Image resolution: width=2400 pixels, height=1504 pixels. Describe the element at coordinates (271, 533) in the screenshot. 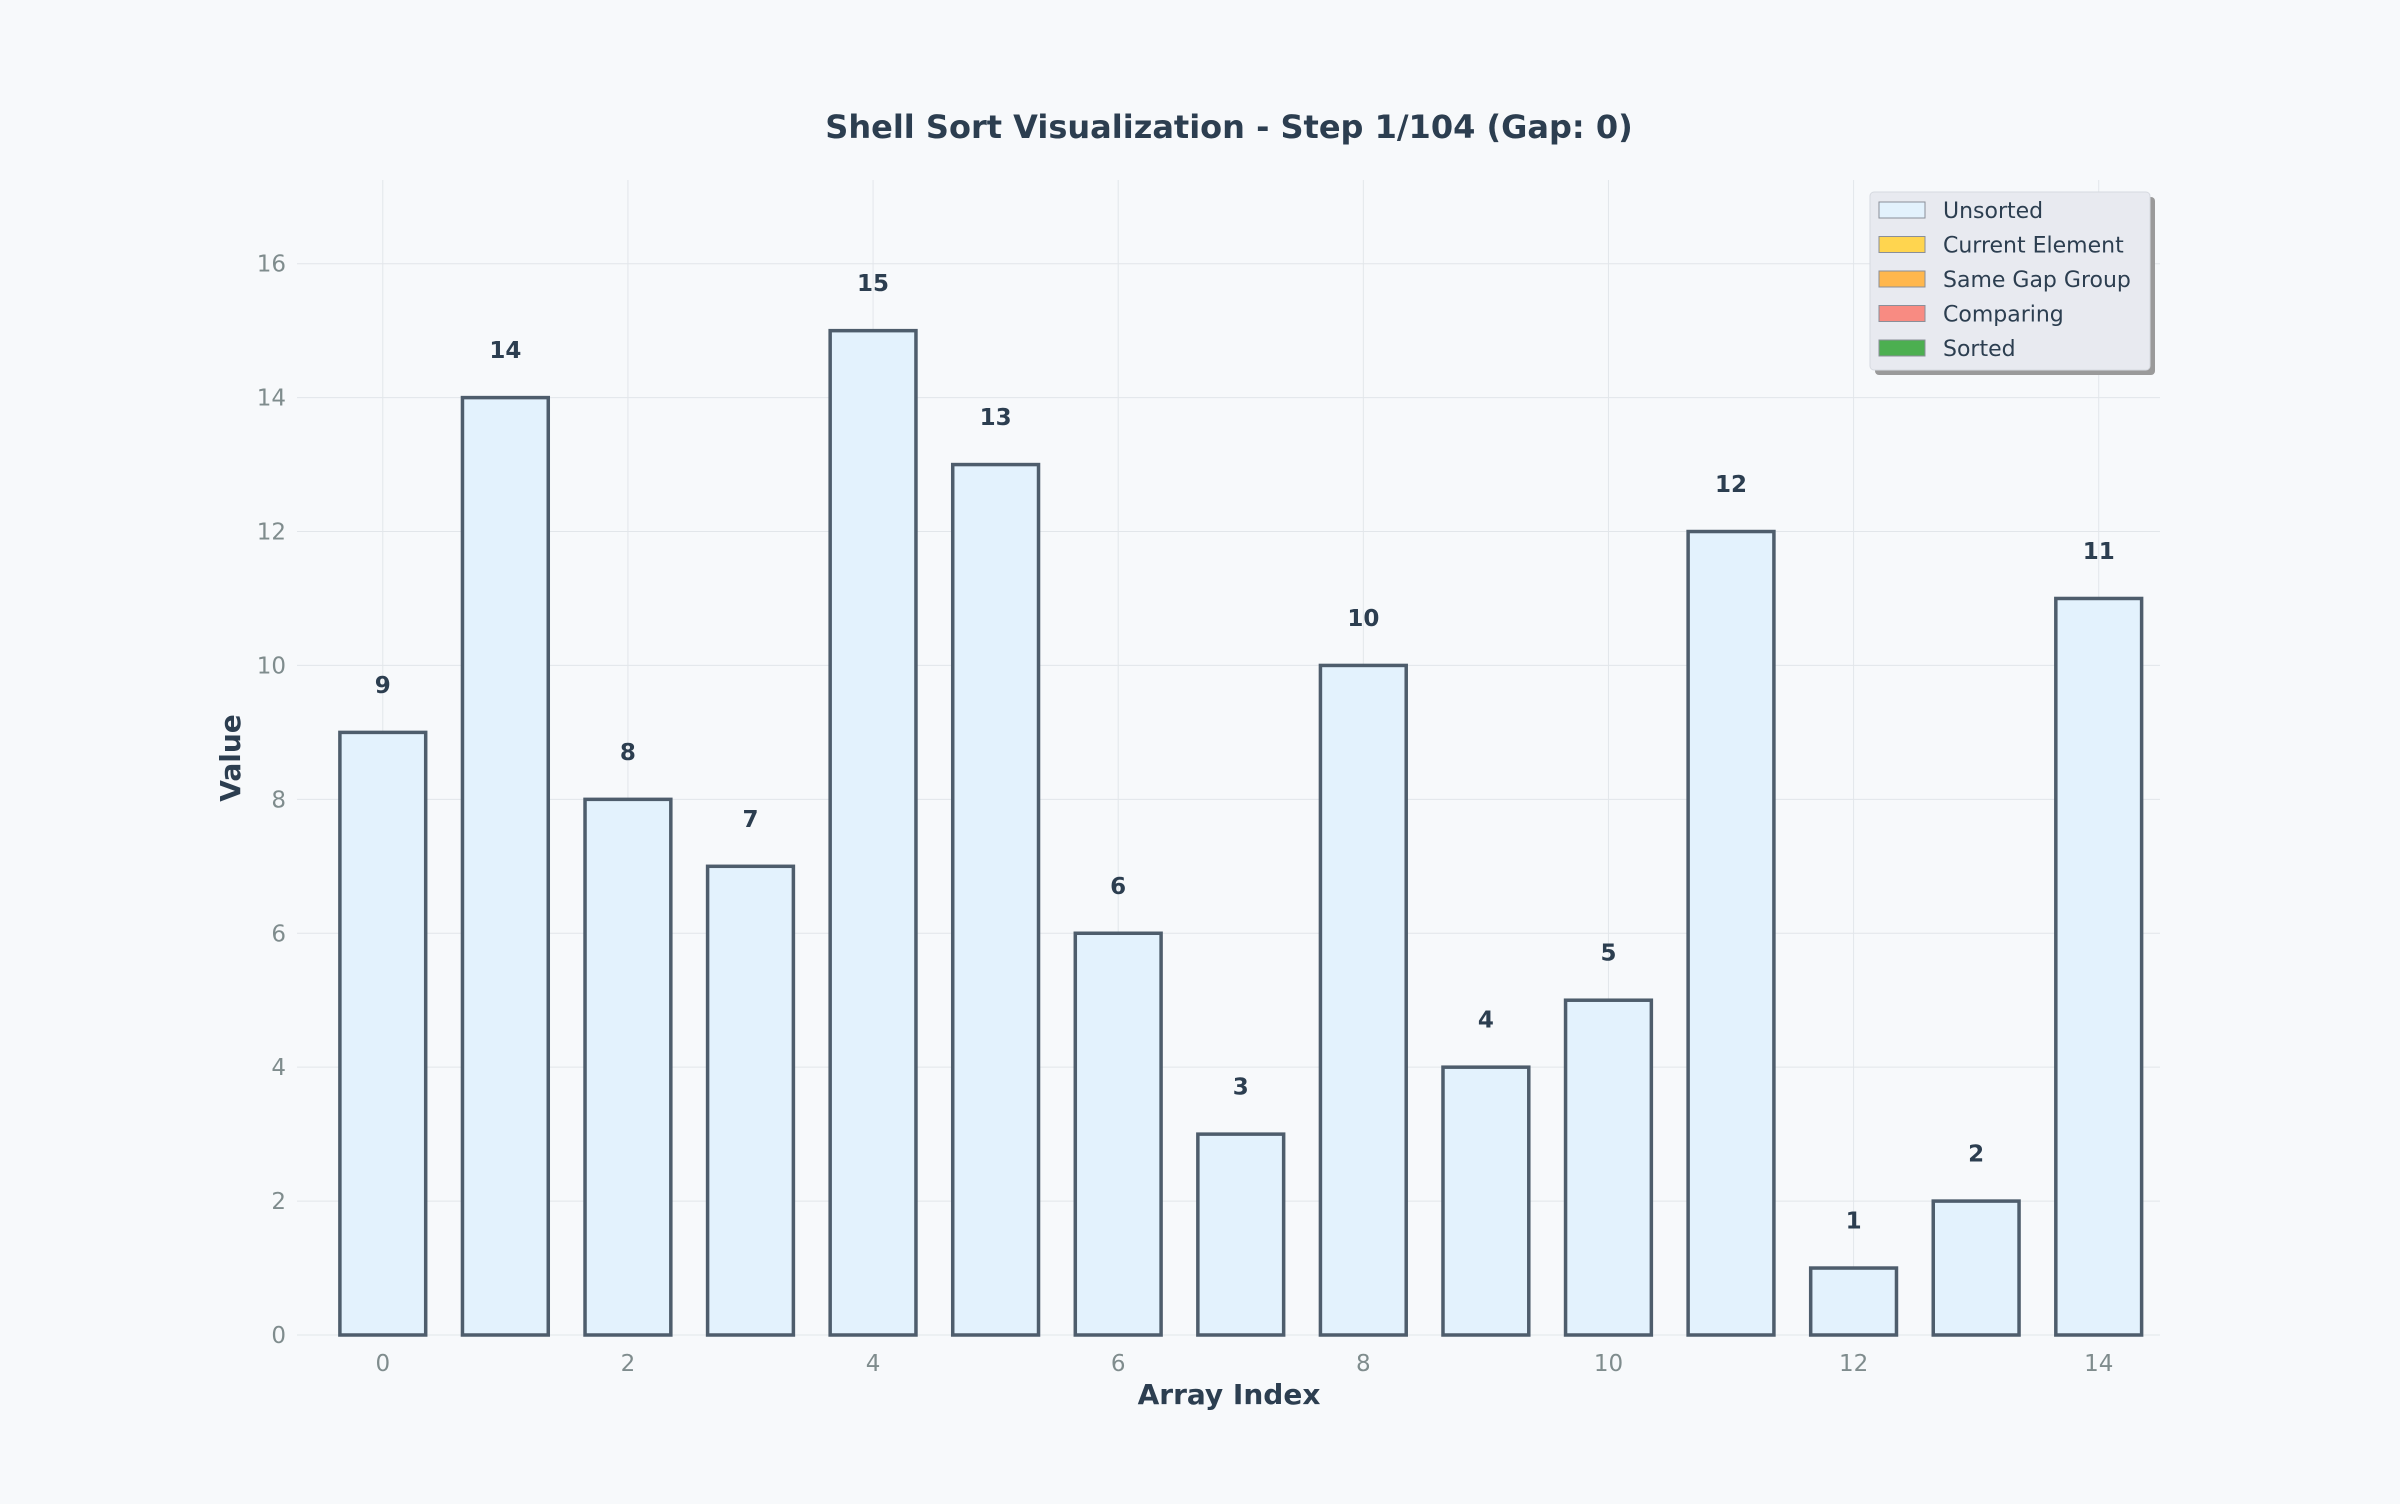

I see `y-tick-label: 12` at that location.